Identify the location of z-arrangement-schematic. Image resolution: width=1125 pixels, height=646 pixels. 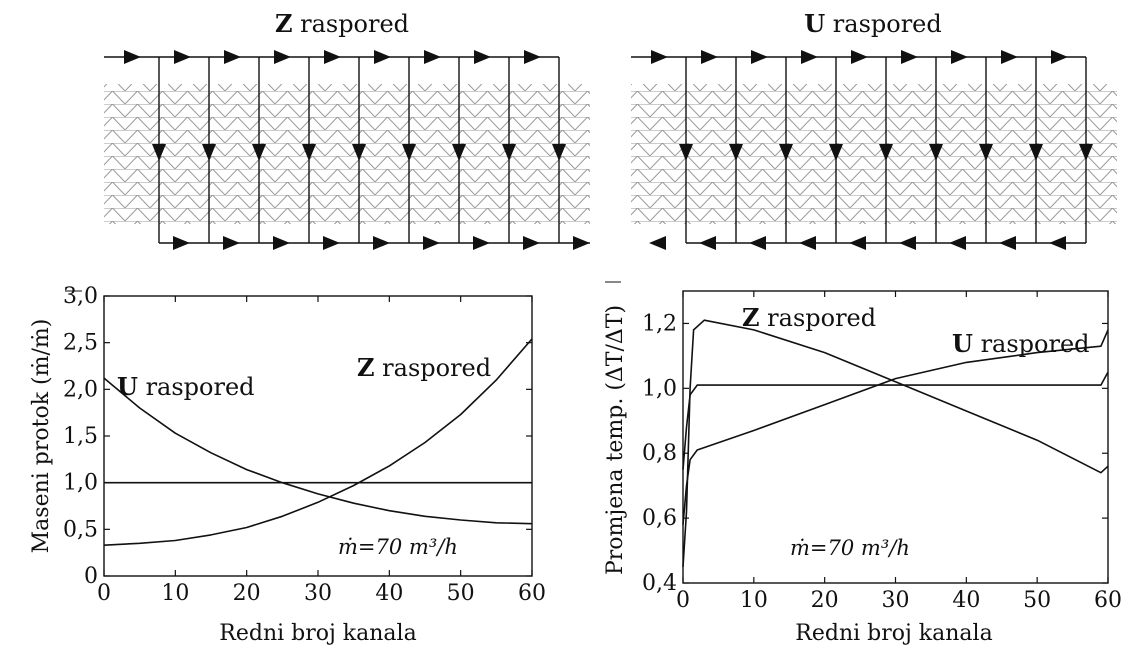
(347, 150).